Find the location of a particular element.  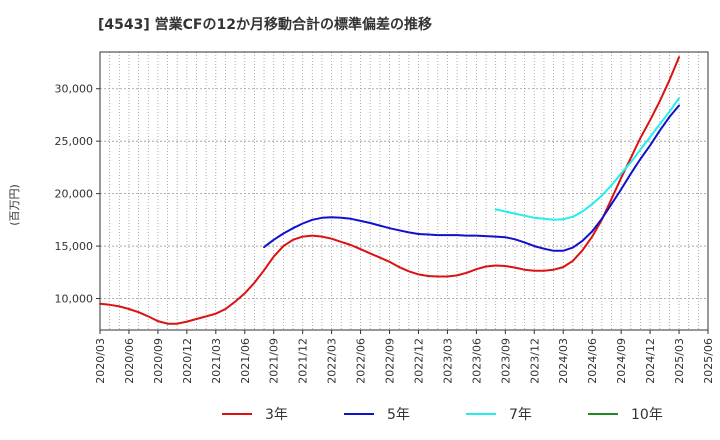

y-axis: 10,000 15,000 20,000 25,000 30,000 is located at coordinates (77, 194).